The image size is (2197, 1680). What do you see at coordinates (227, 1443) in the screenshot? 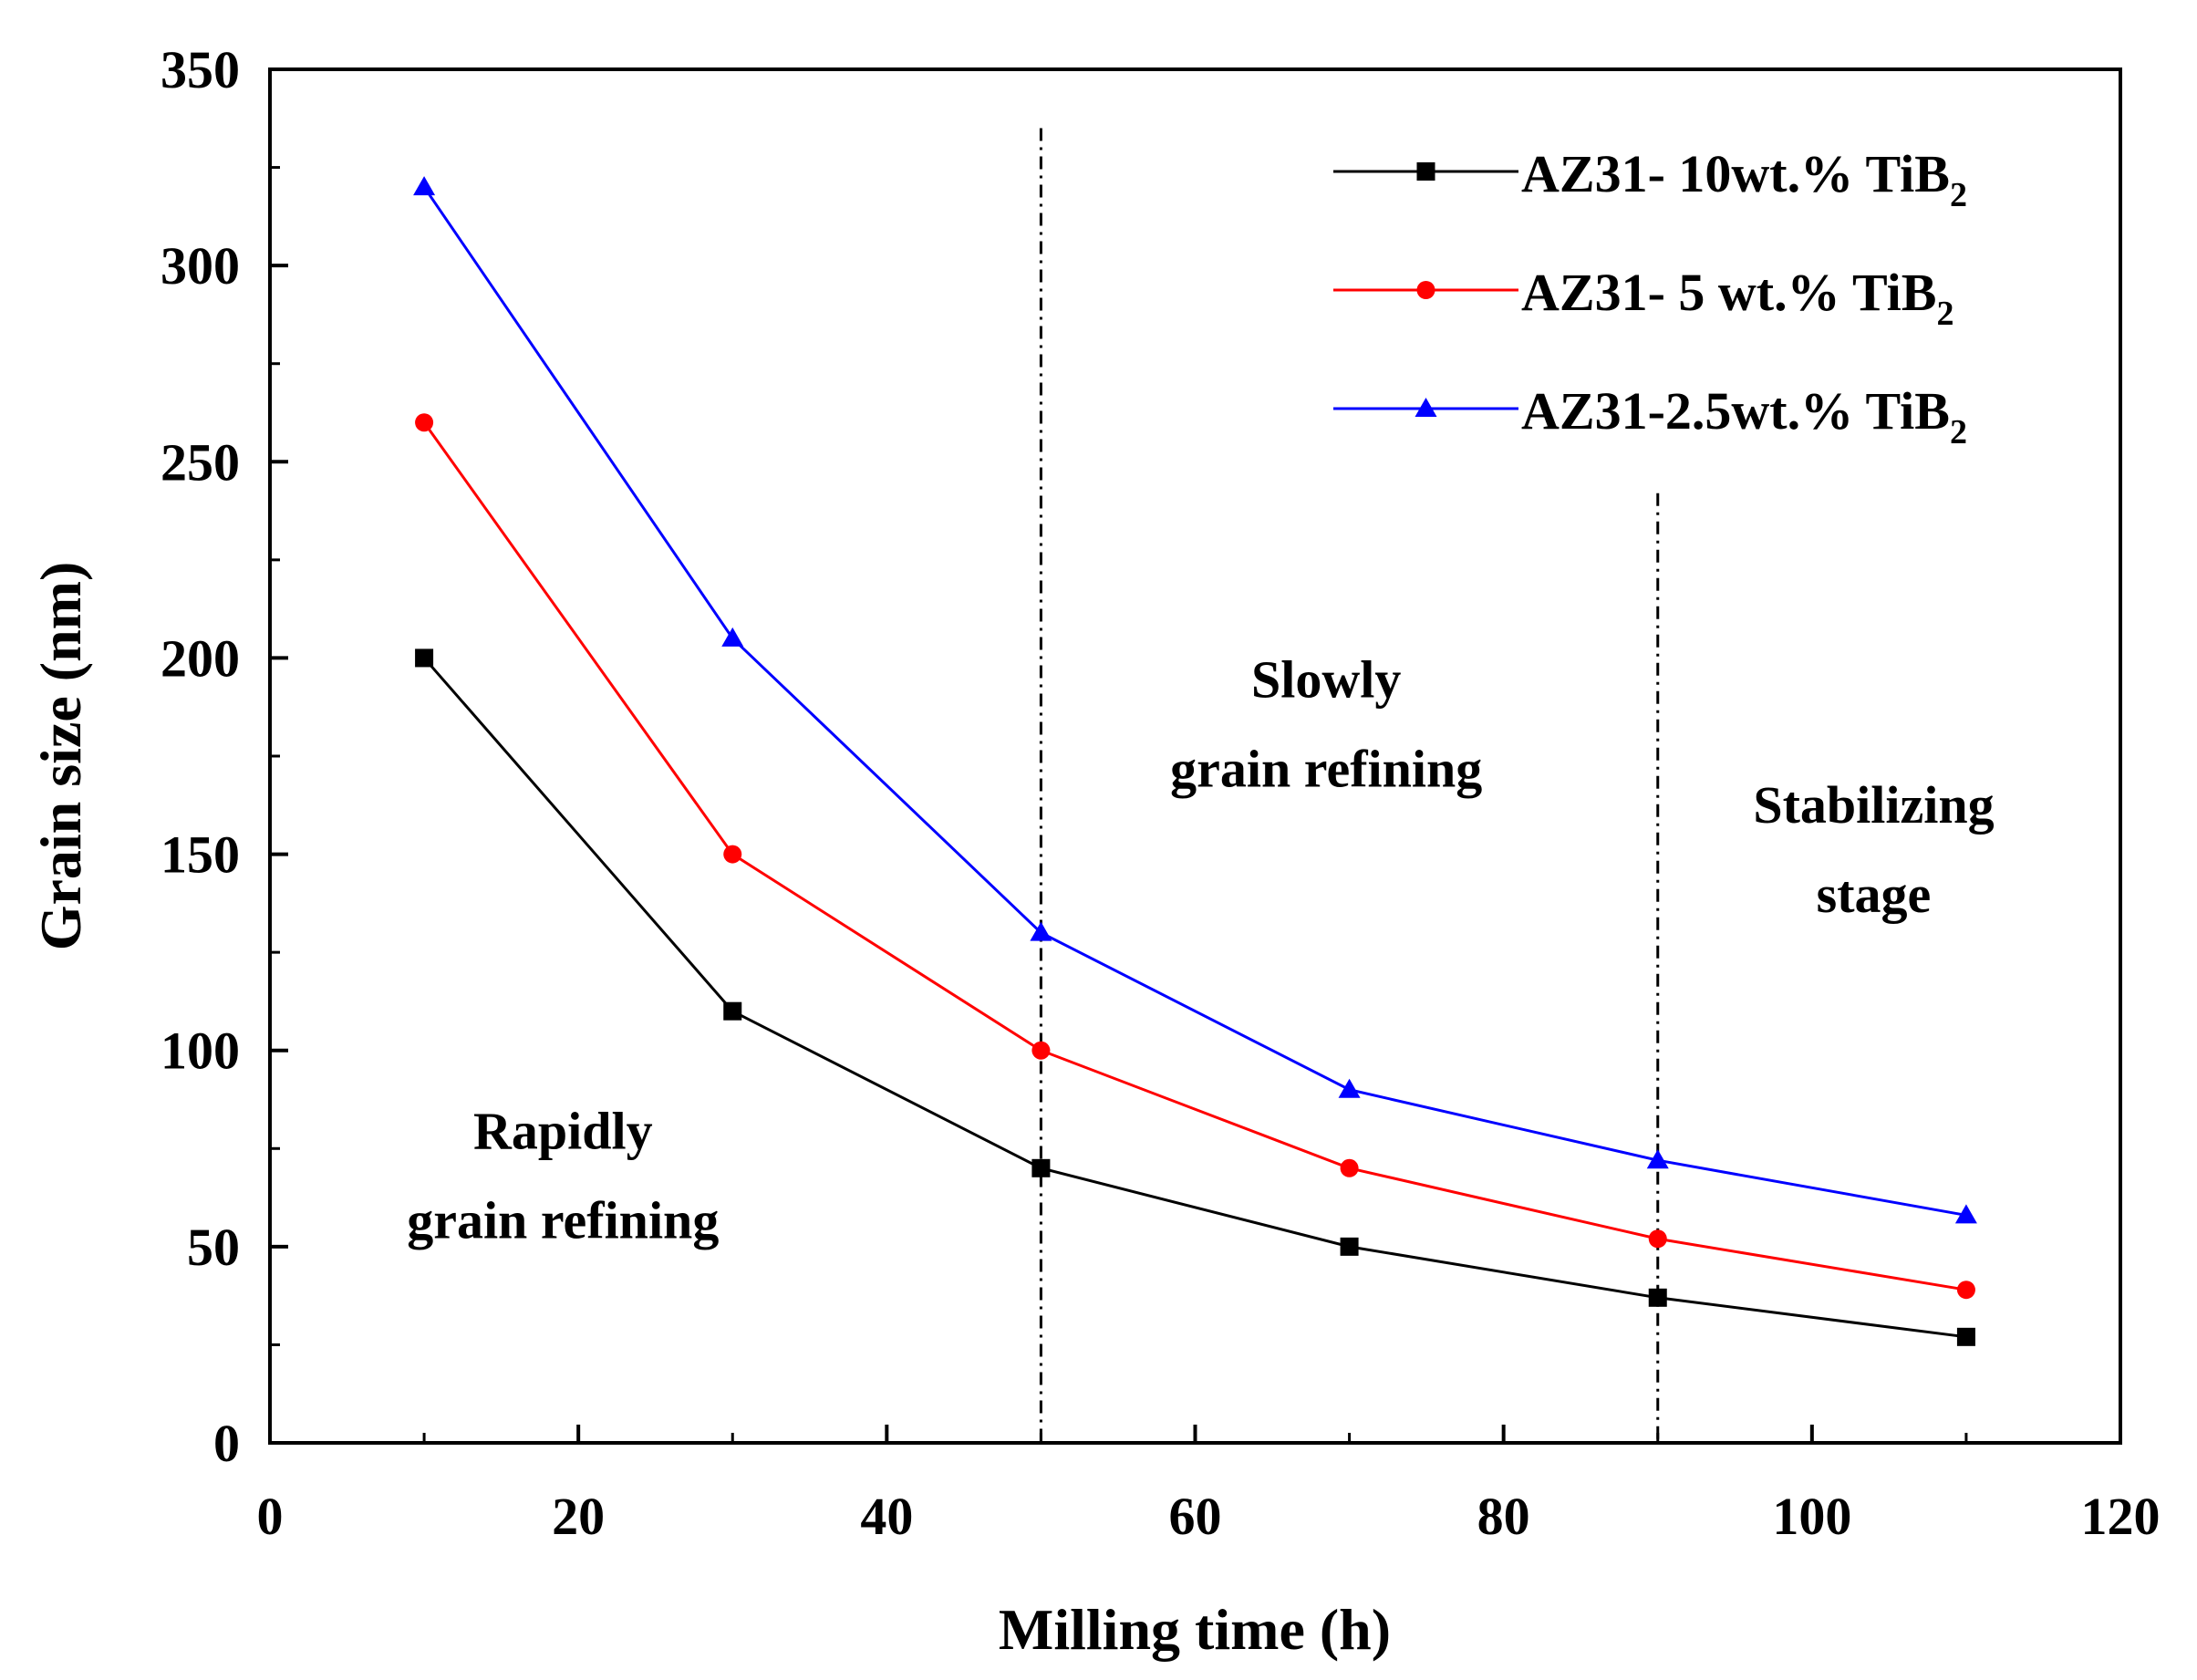
I see `y-tick-label: 0` at bounding box center [227, 1443].